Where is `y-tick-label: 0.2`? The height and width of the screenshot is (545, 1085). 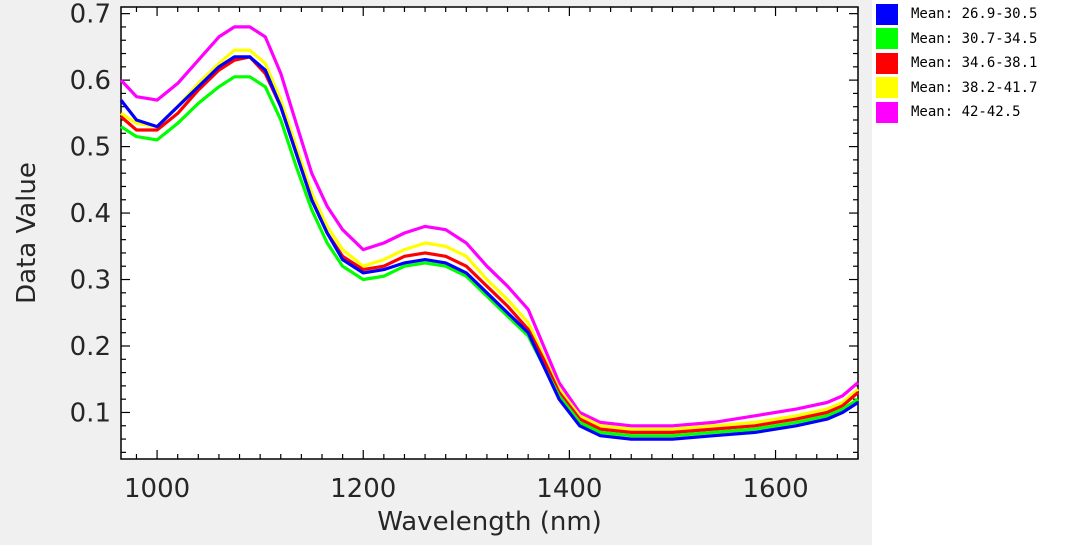
y-tick-label: 0.2 is located at coordinates (90, 347).